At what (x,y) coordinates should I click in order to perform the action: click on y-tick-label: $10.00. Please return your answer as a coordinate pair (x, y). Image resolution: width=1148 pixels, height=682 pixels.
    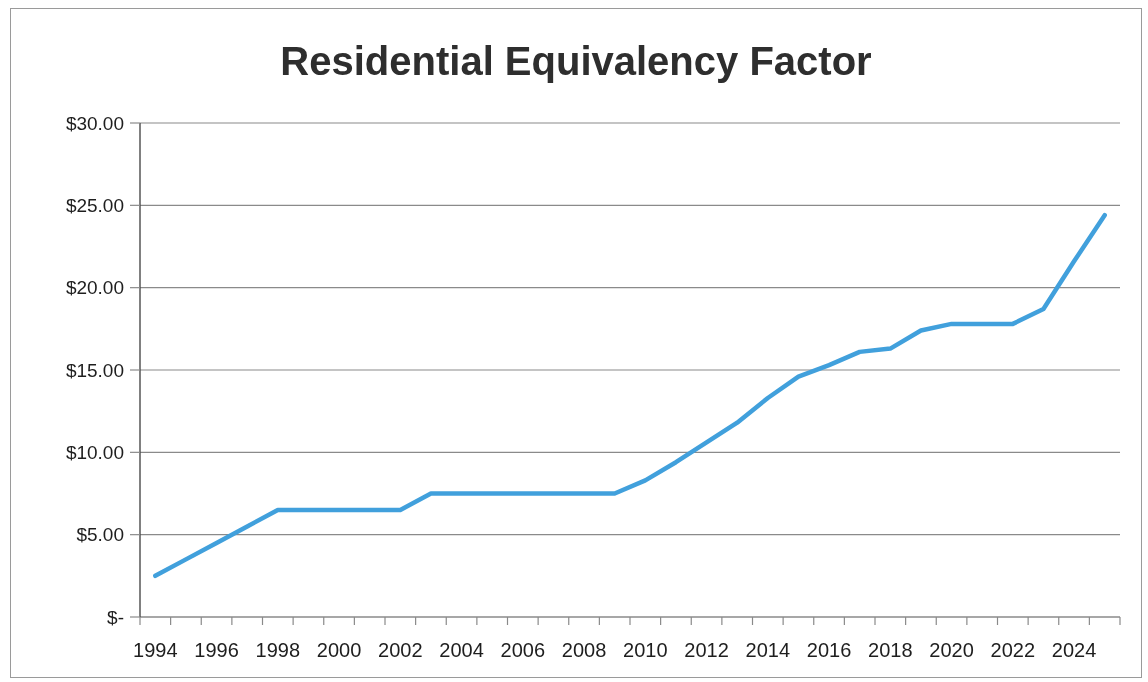
    Looking at the image, I should click on (94, 453).